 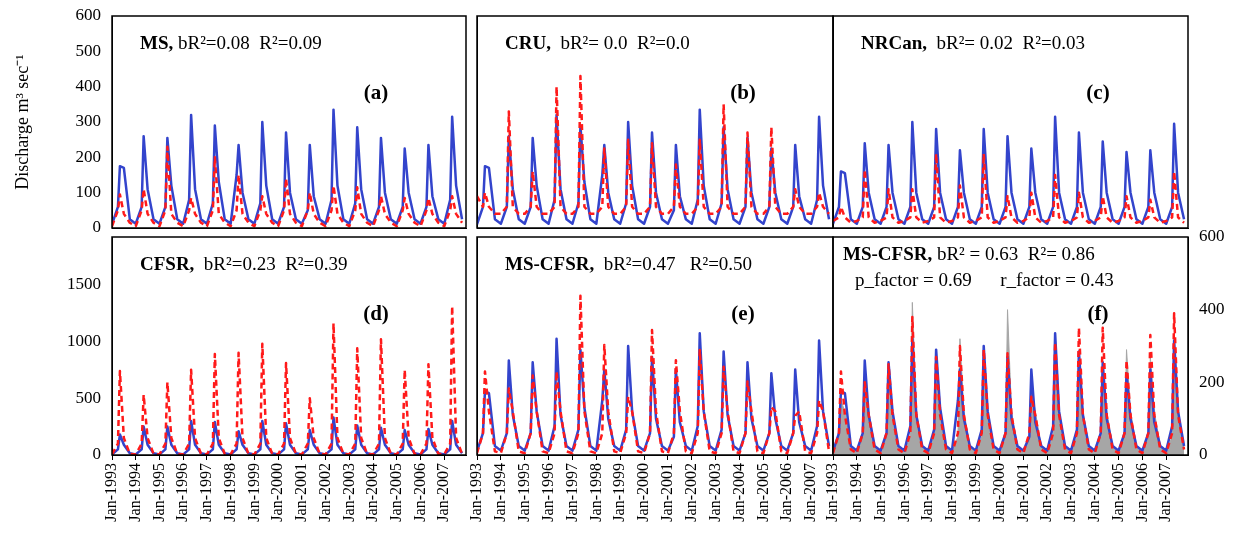 I want to click on text: CFSR, bR²=0.23 R²=0.39, so click(x=244, y=263).